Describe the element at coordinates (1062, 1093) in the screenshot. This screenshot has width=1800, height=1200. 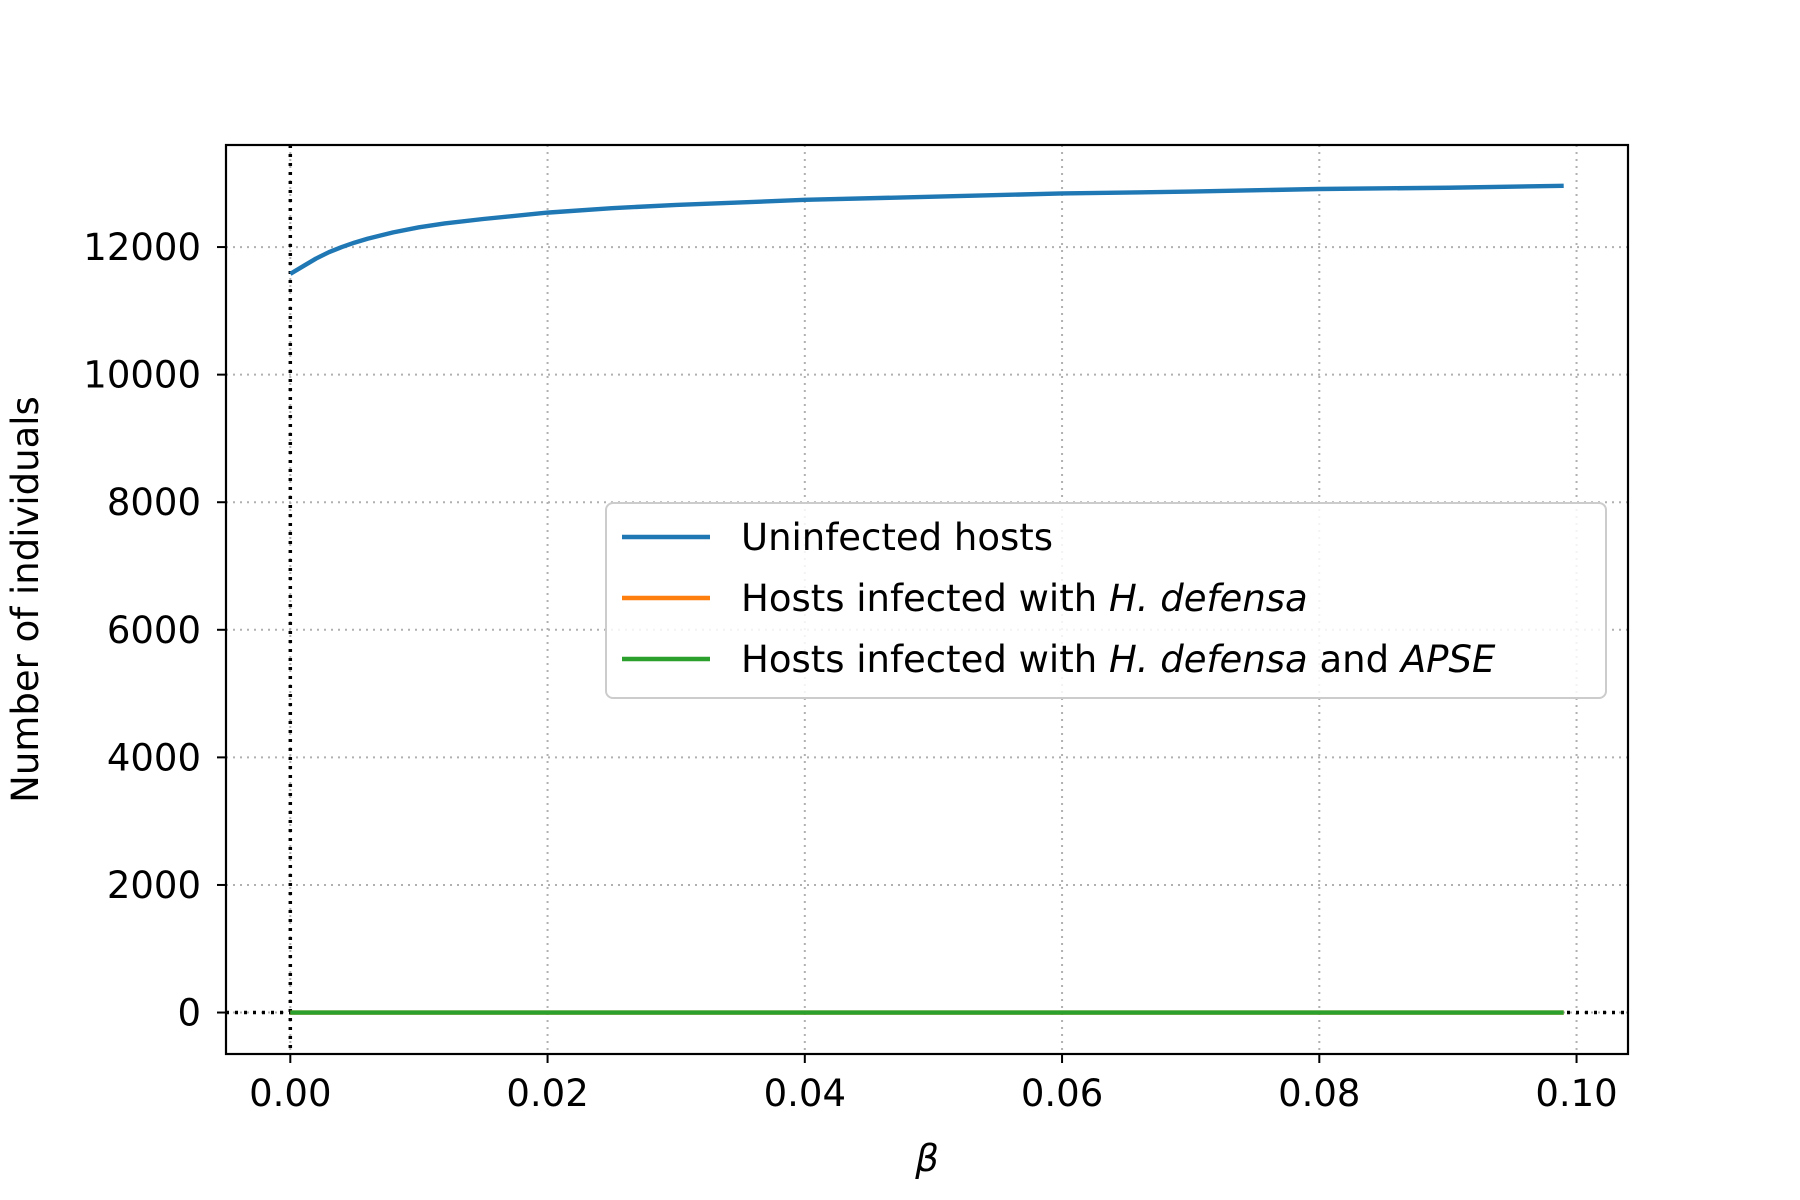
I see `x-tick-label: 0.06` at that location.